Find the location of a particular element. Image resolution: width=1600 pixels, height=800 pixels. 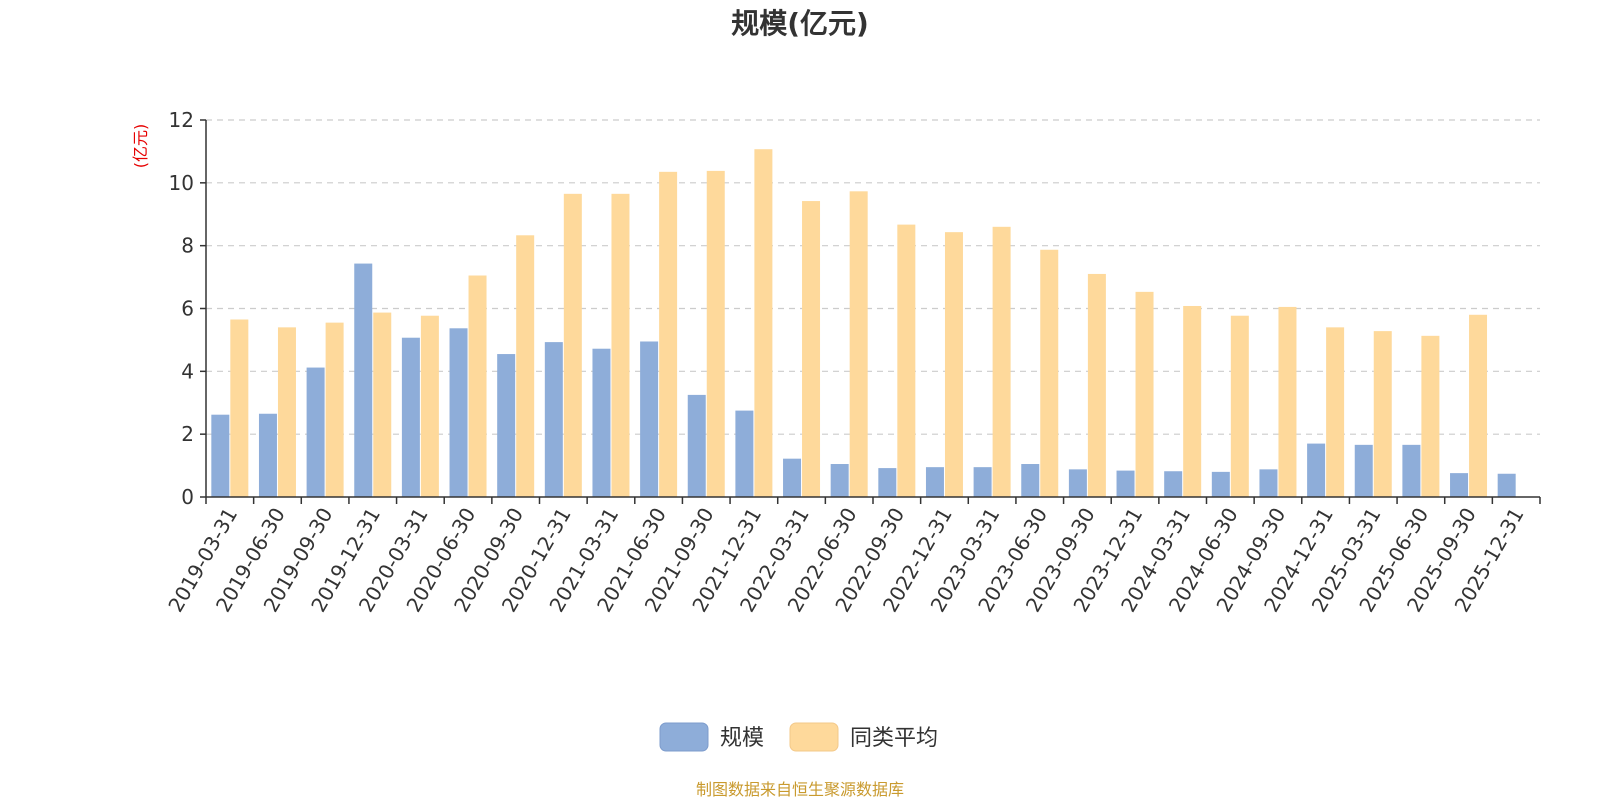

source-note: 制图数据来自恒生聚源数据库 is located at coordinates (800, 789).